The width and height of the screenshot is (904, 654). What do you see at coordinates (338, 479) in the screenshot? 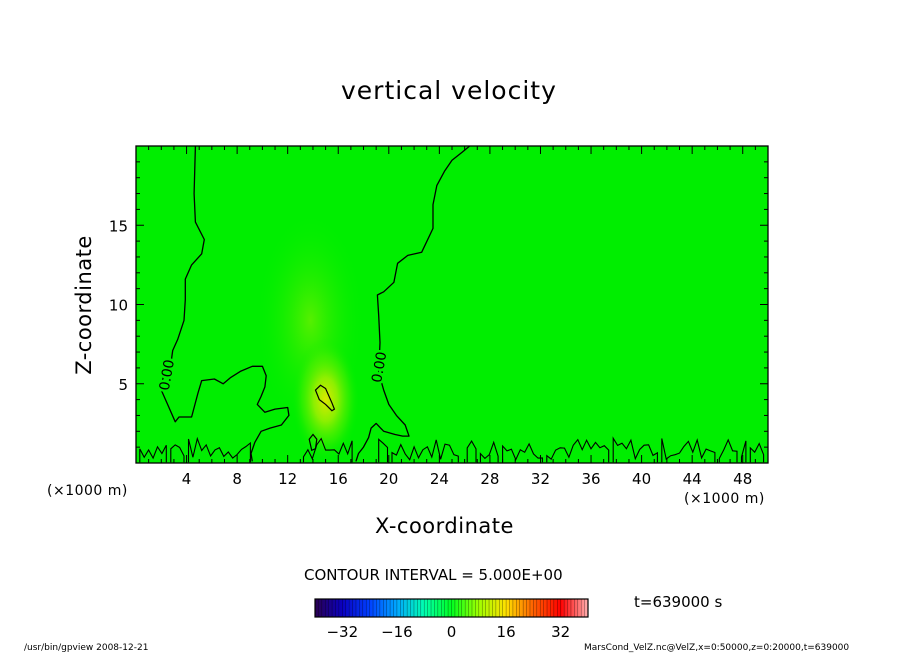
I see `x-tick-label: 16` at bounding box center [338, 479].